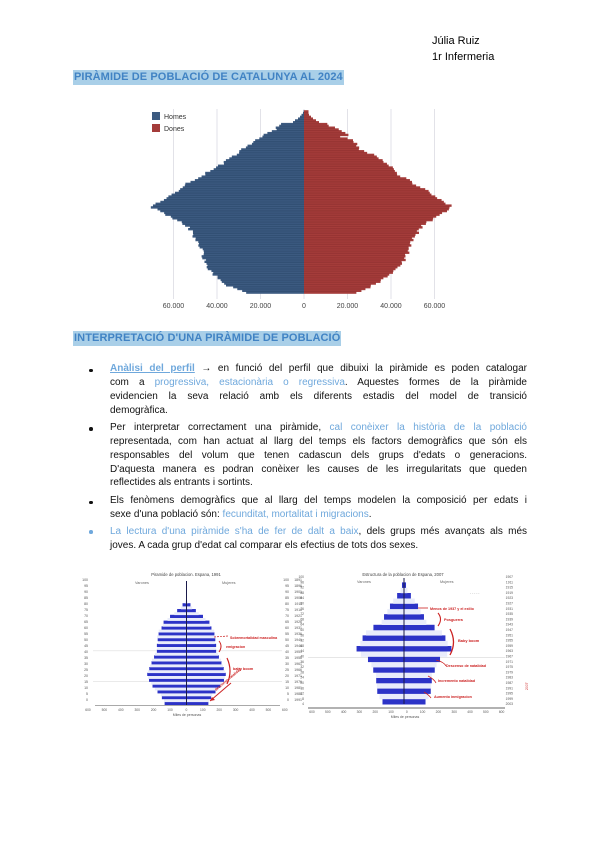 The image size is (600, 848). I want to click on svg-text: 1956, so click(298, 658).